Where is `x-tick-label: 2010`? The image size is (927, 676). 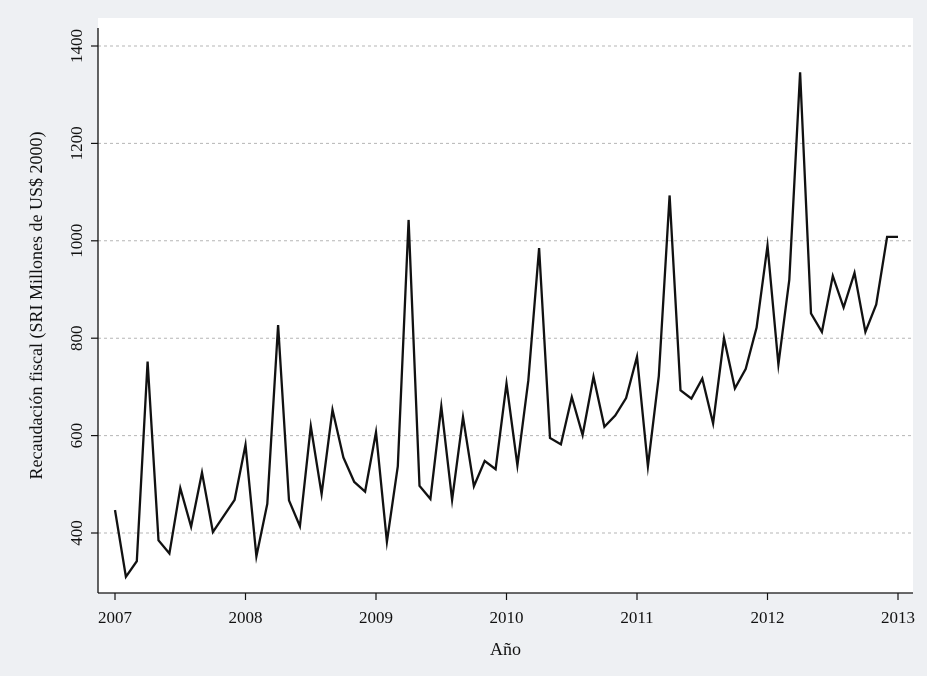
x-tick-label: 2010 is located at coordinates (507, 617).